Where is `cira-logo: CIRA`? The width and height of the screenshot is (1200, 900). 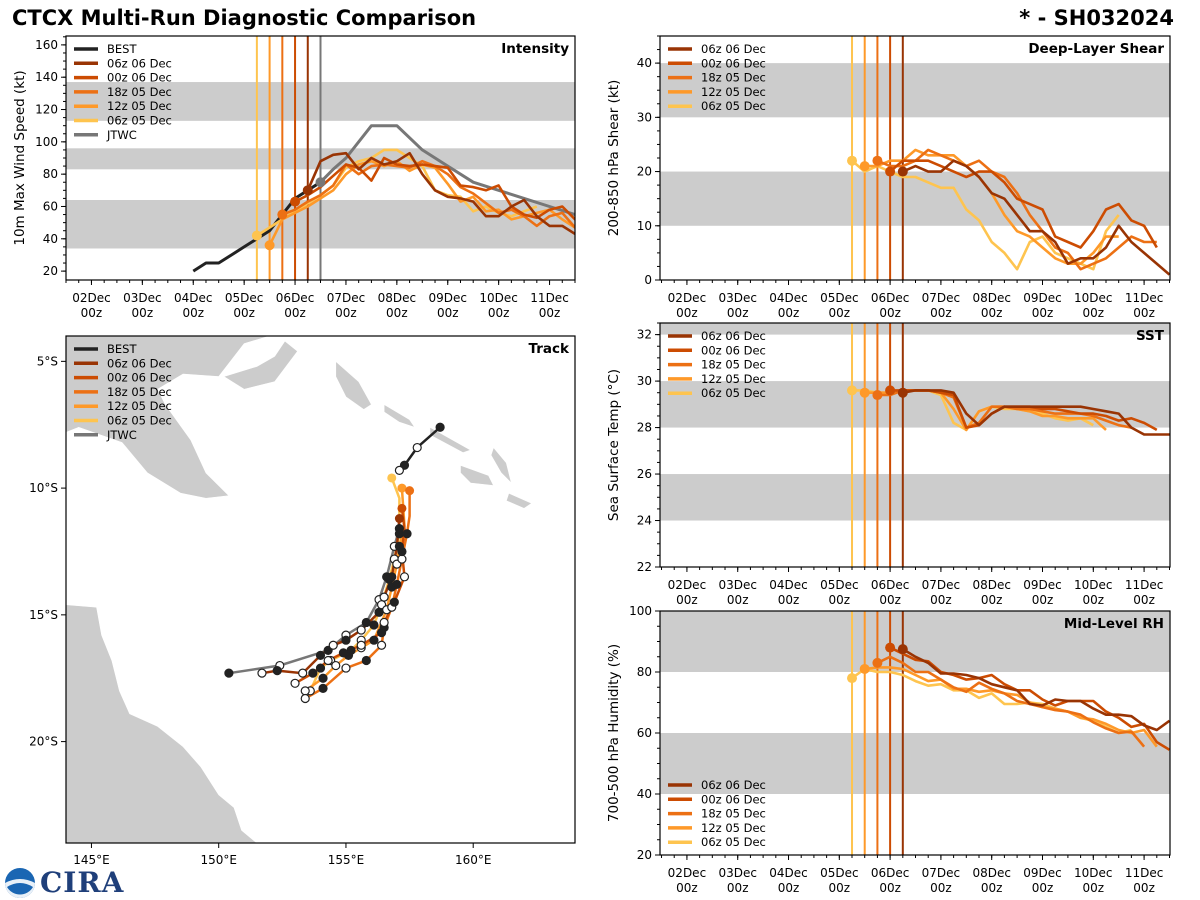
cira-logo: CIRA is located at coordinates (64, 882).